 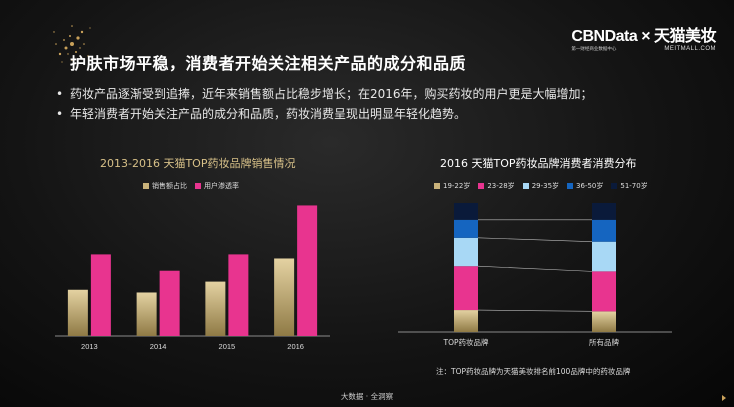 I want to click on chart1-title: 2013-2016 天猫TOP药妆品牌销售情况, so click(x=198, y=163).